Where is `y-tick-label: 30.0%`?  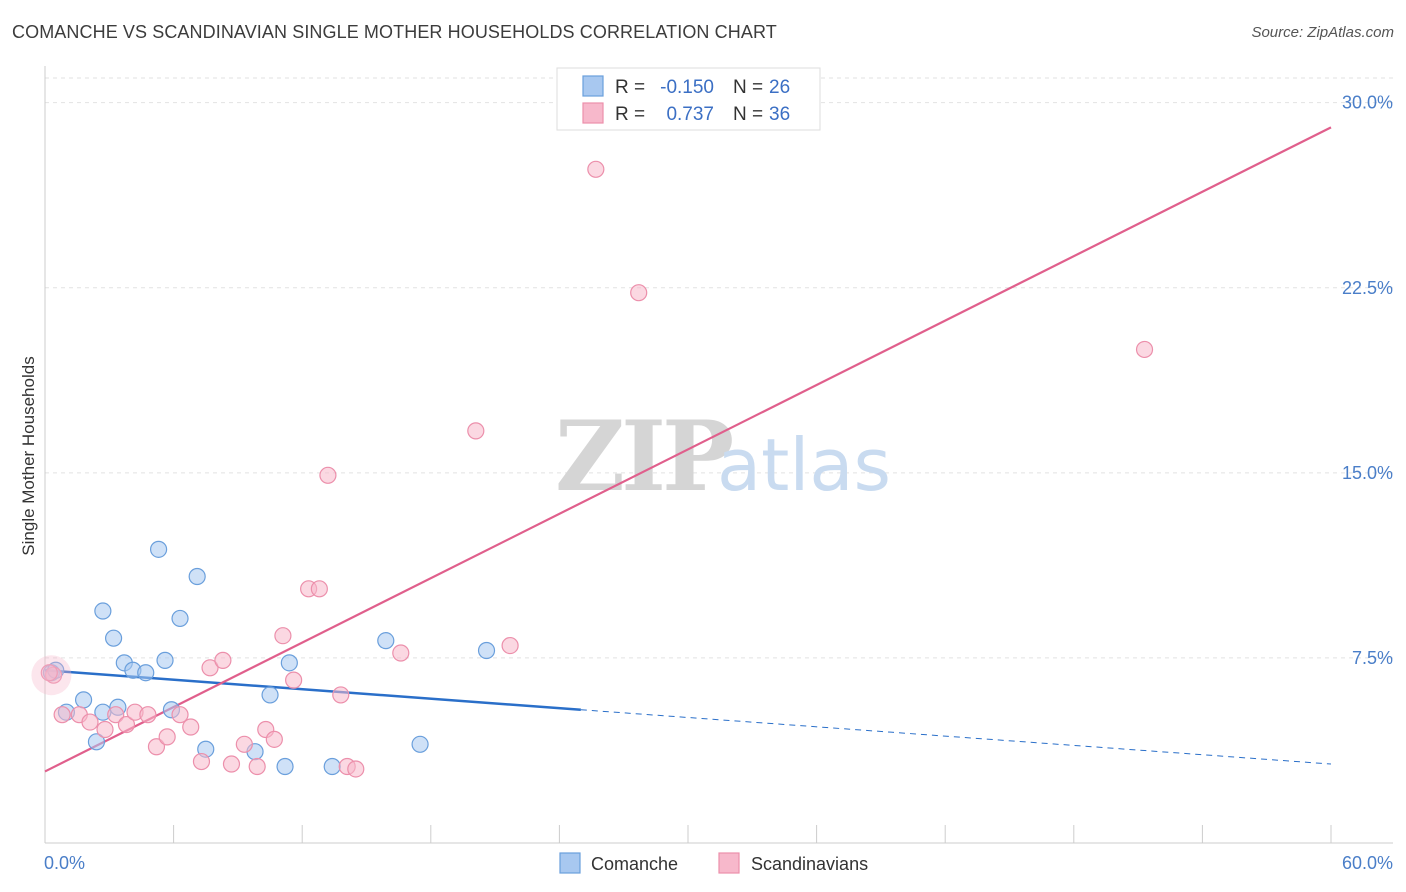
y-tick-label: 30.0% is located at coordinates (1367, 103).